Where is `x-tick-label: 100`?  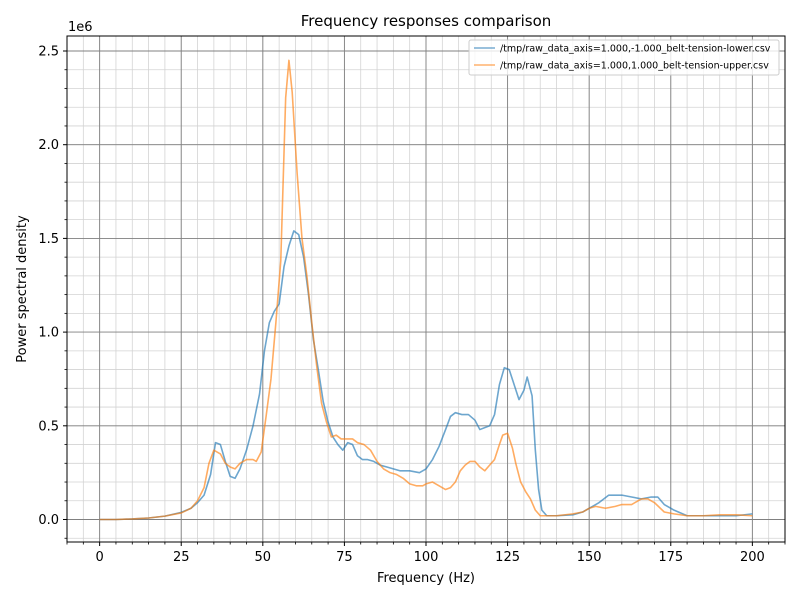
x-tick-label: 100 is located at coordinates (426, 557).